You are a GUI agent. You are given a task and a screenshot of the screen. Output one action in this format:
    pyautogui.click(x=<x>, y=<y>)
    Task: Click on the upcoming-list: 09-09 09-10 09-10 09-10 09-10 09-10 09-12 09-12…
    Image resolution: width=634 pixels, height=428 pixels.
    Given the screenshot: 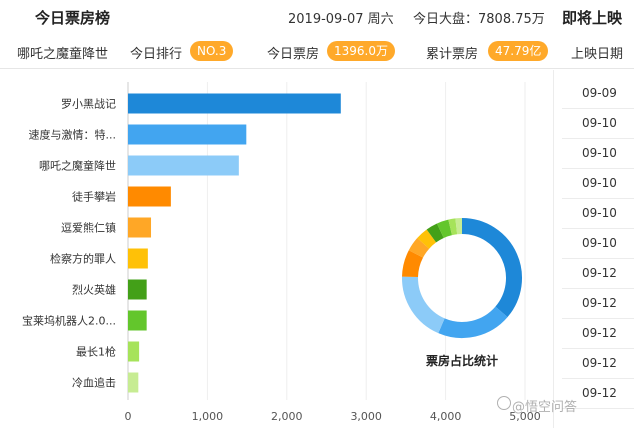 What is the action you would take?
    pyautogui.click(x=593, y=249)
    